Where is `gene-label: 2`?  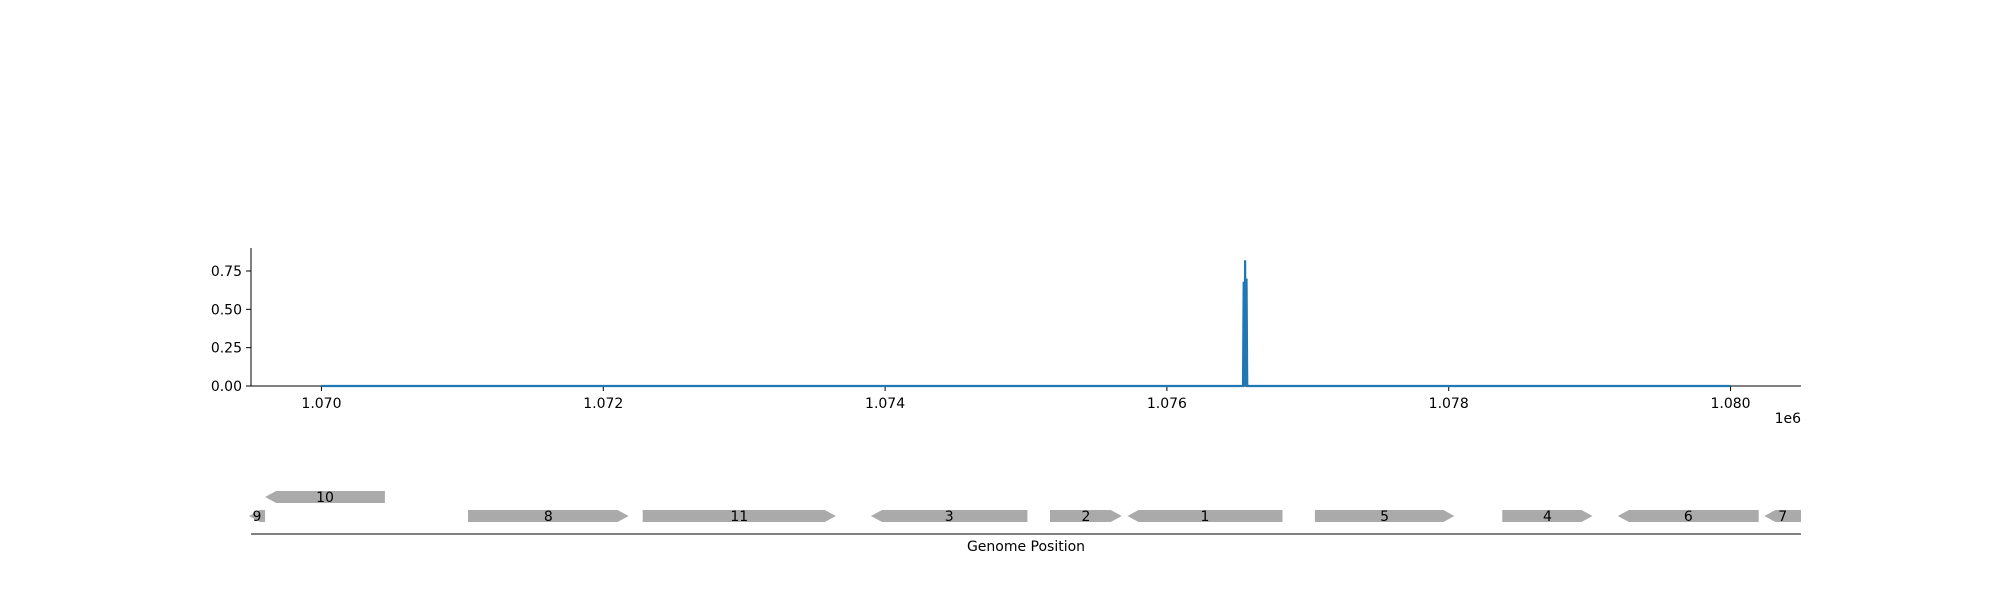 gene-label: 2 is located at coordinates (1085, 517).